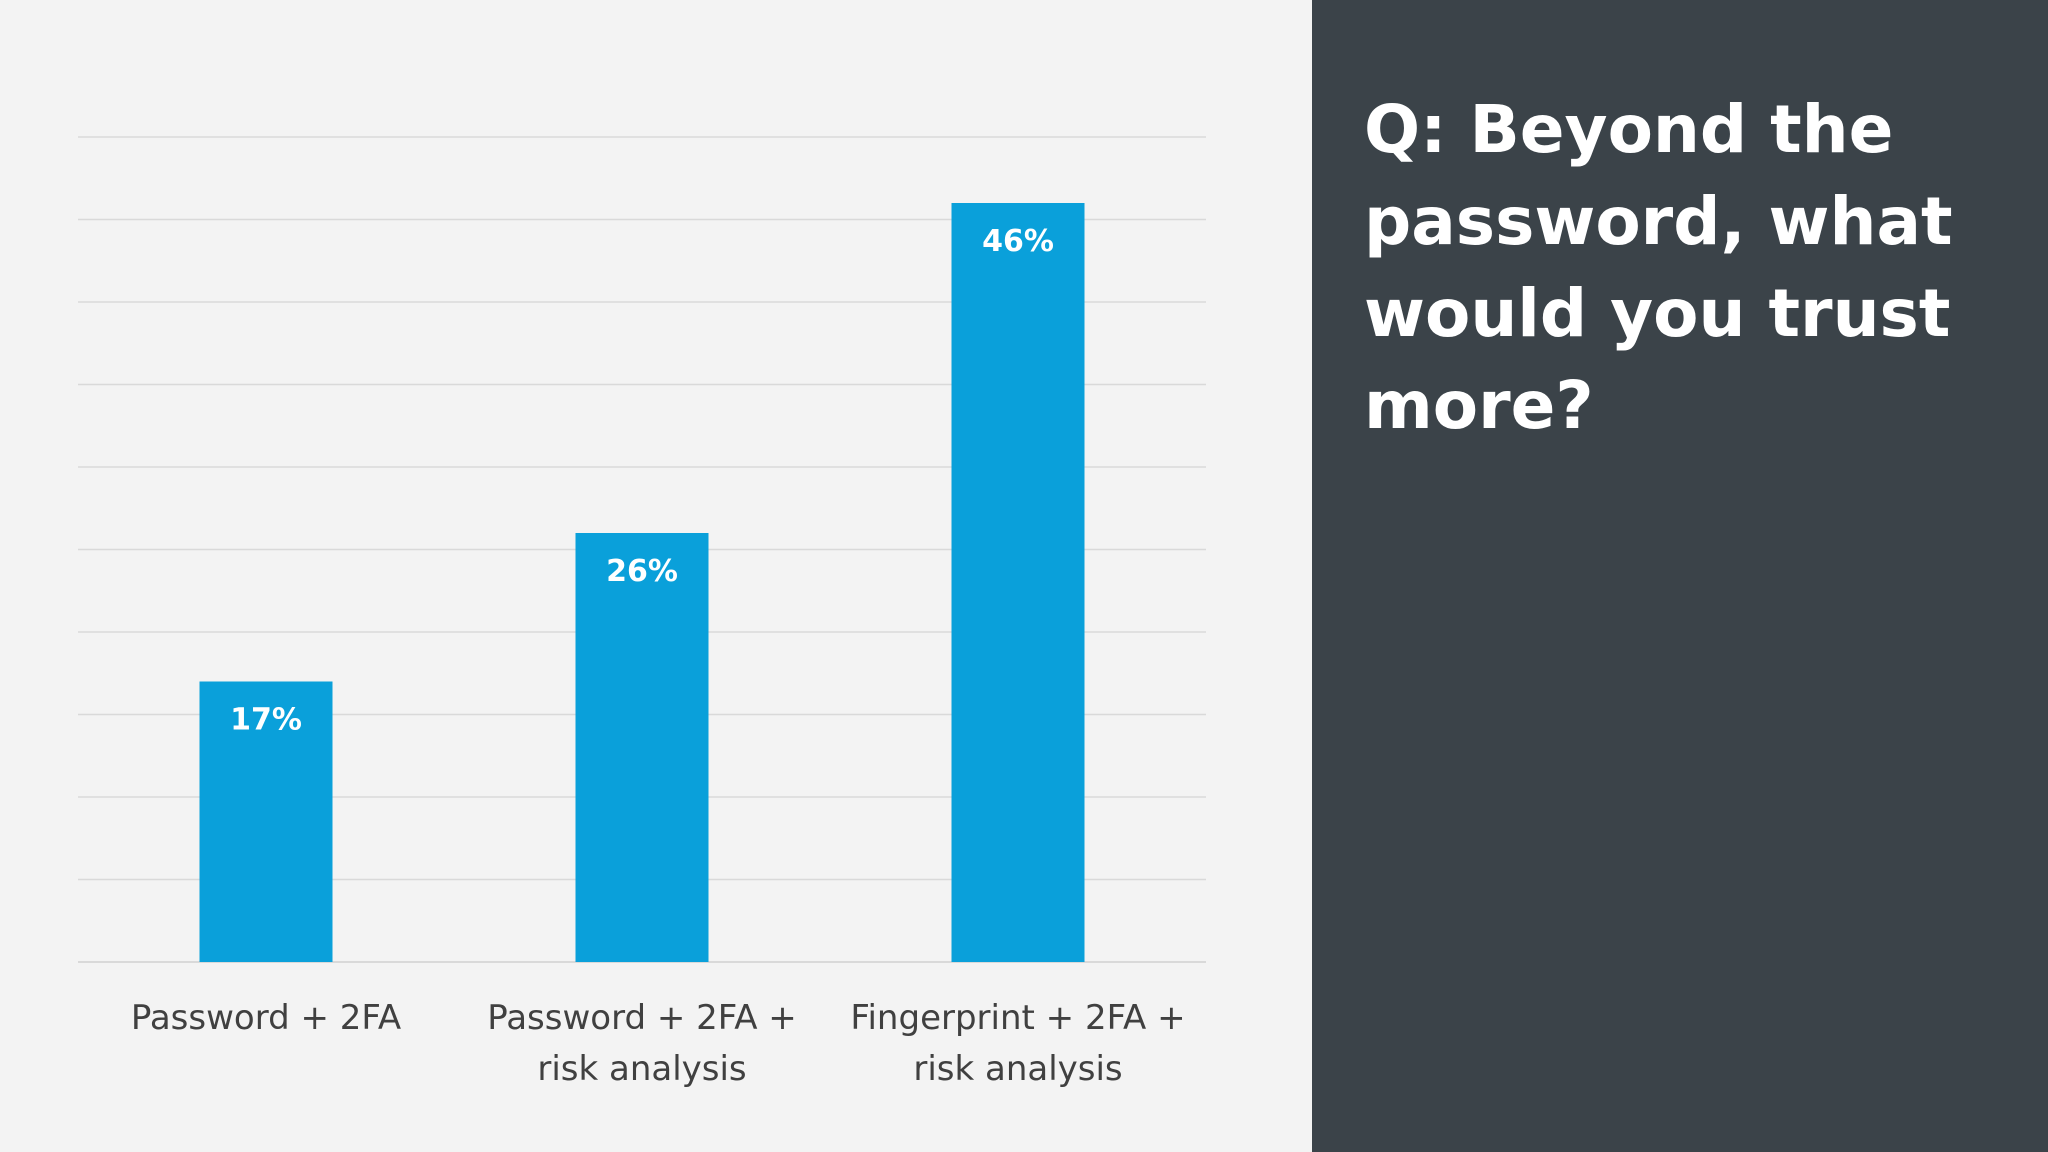 This screenshot has width=2048, height=1152. I want to click on category-label: Password + 2FA, so click(266, 1018).